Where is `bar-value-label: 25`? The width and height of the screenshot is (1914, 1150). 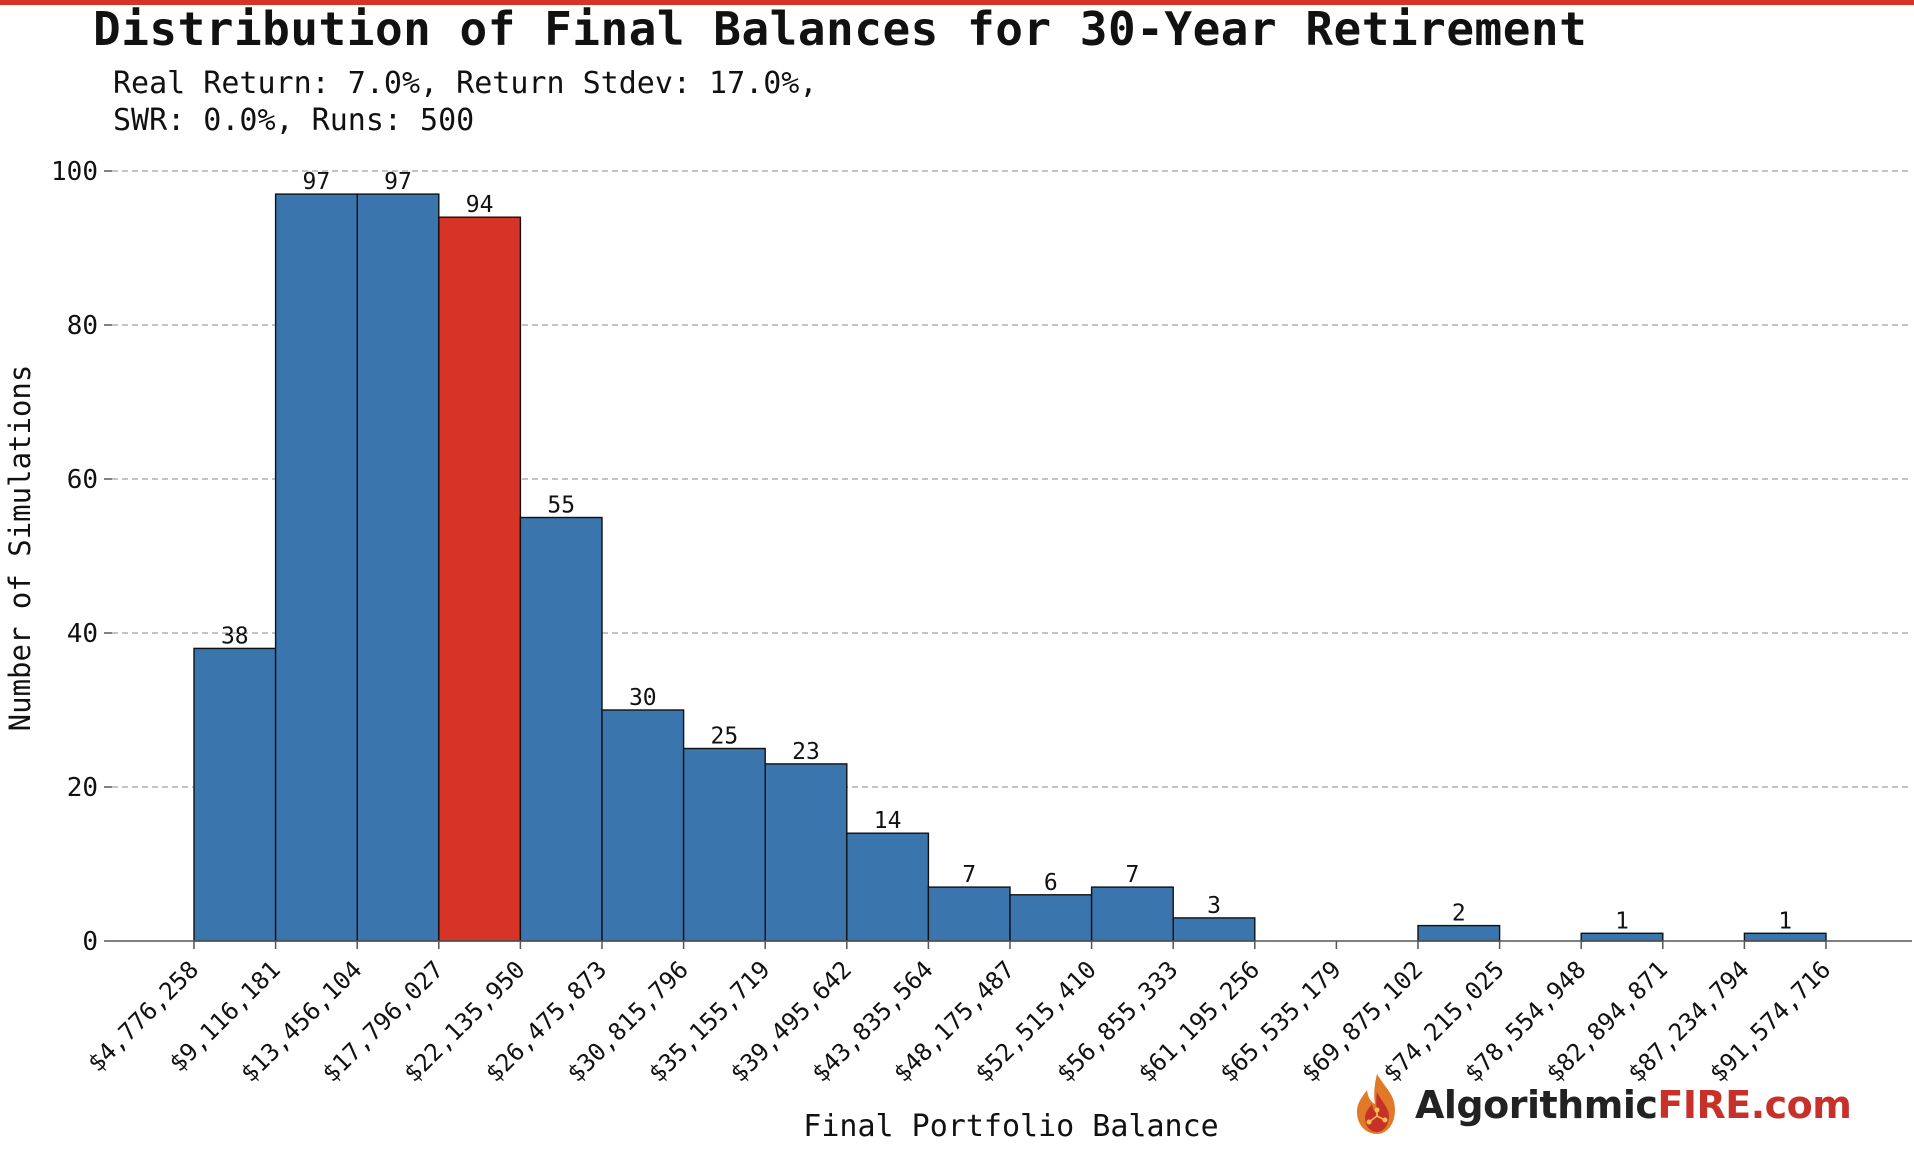 bar-value-label: 25 is located at coordinates (725, 737).